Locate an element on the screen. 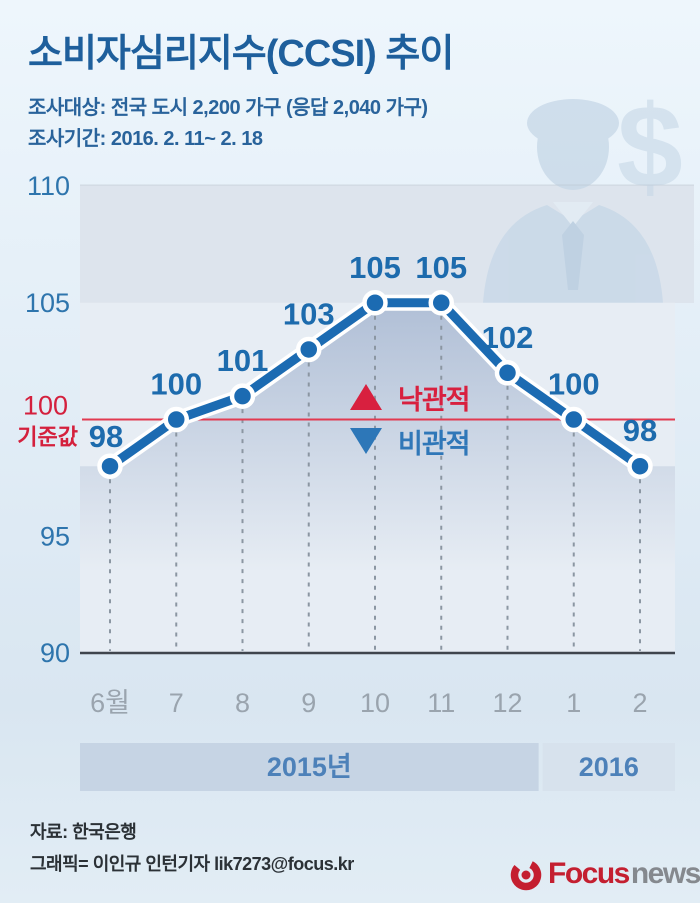 The height and width of the screenshot is (903, 700). legend-label-optimistic: 낙관적 is located at coordinates (434, 399).